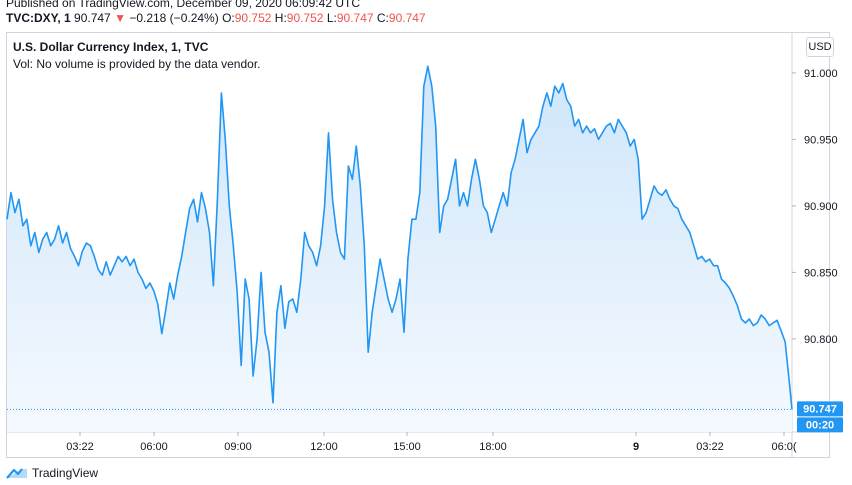 This screenshot has width=852, height=485. What do you see at coordinates (821, 207) in the screenshot?
I see `y-tick-label: 90.900` at bounding box center [821, 207].